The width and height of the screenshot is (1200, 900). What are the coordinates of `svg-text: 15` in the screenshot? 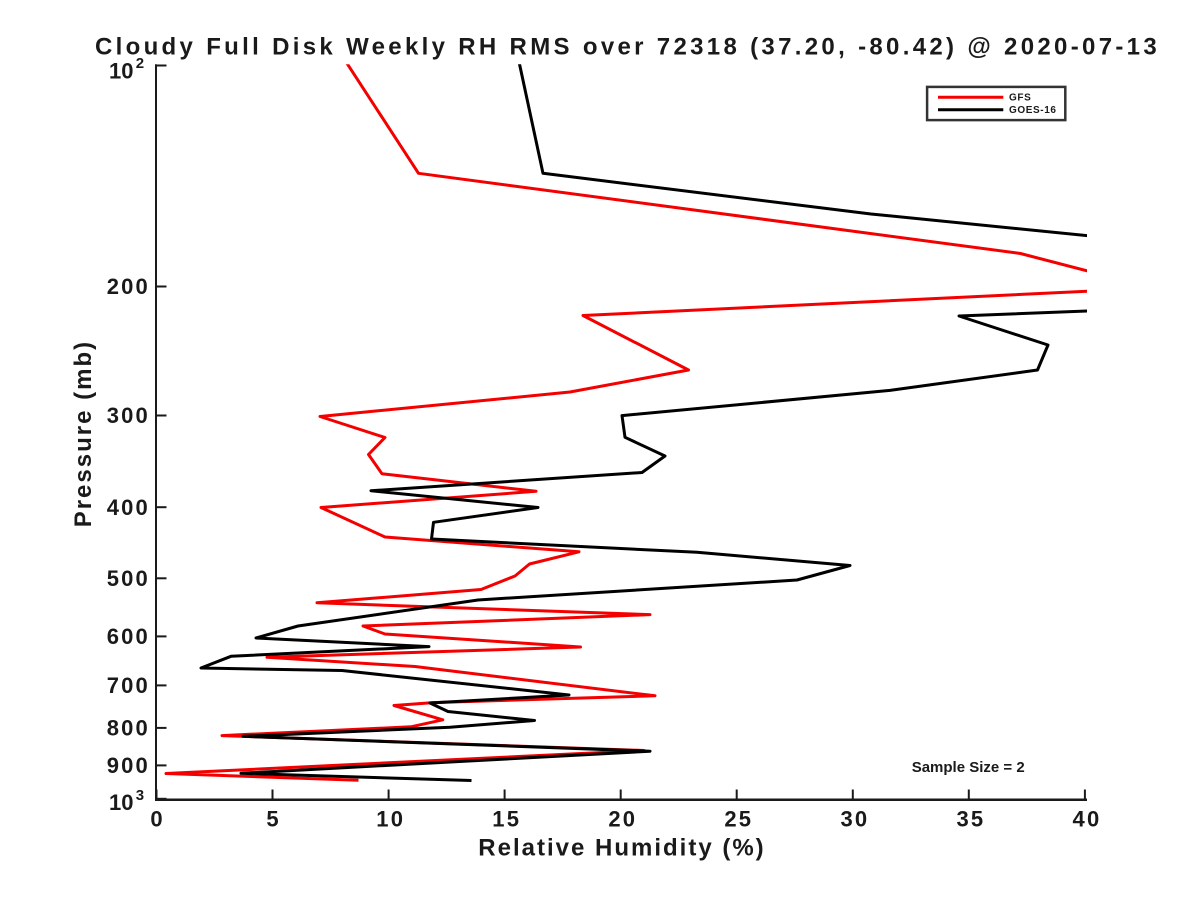 It's located at (506, 819).